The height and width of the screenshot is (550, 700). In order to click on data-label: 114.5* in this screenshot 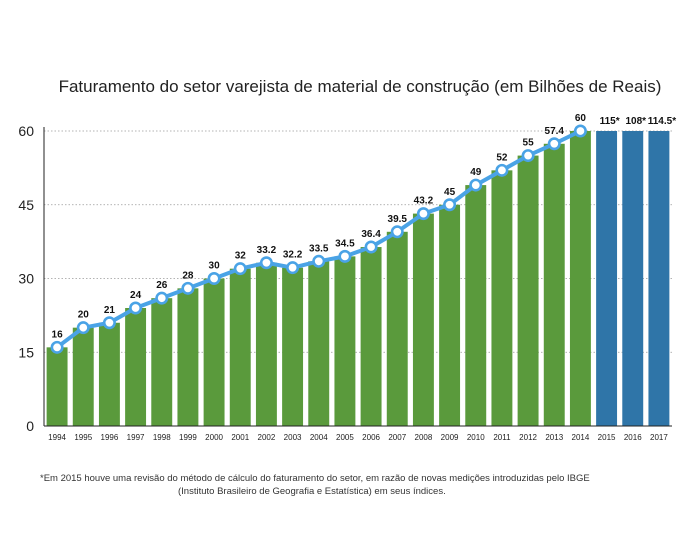, I will do `click(662, 121)`.